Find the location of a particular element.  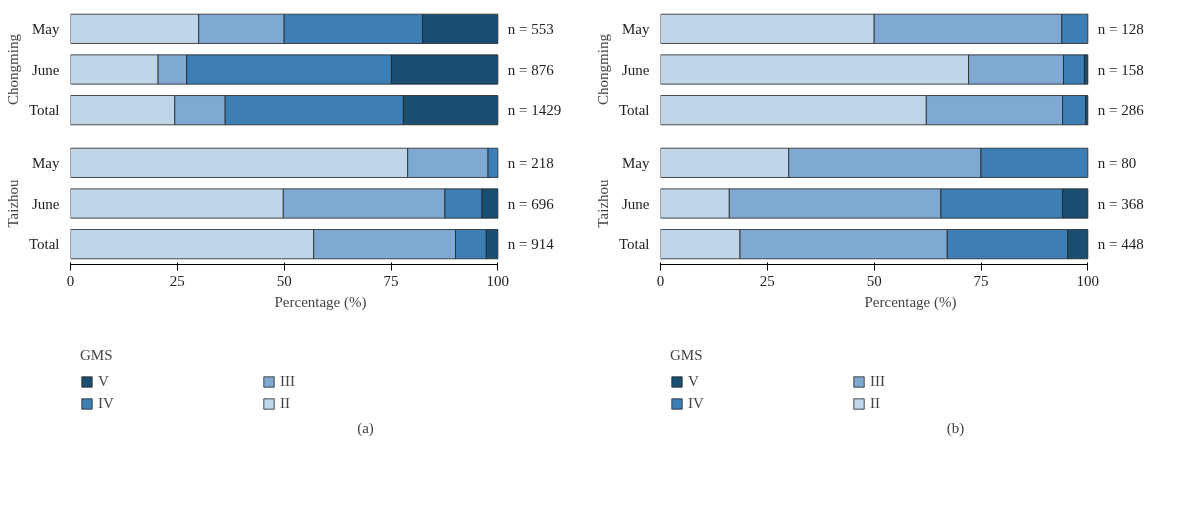

text: n = 553 is located at coordinates (530, 28).